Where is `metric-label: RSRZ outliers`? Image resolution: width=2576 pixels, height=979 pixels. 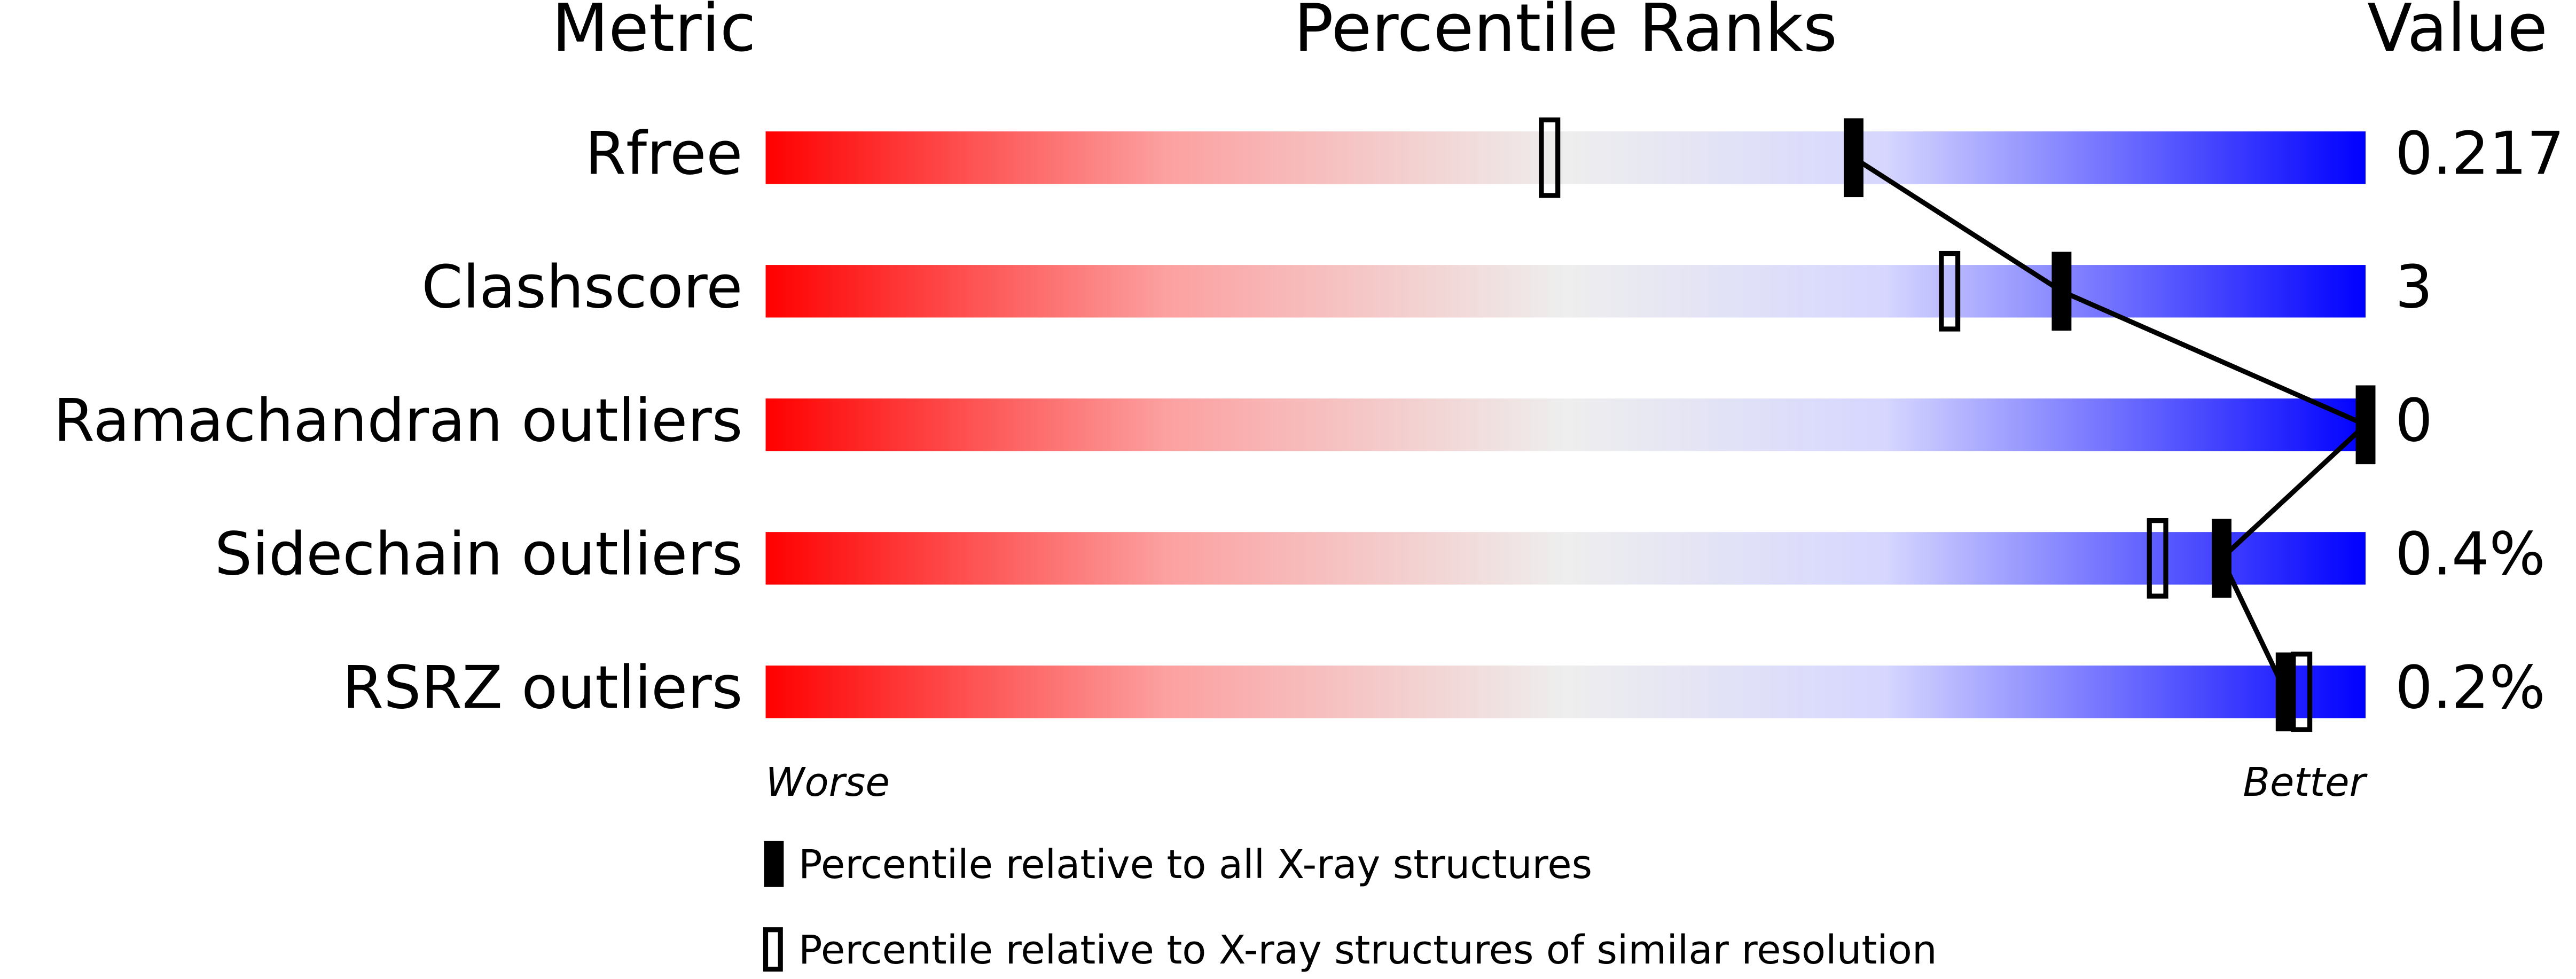
metric-label: RSRZ outliers is located at coordinates (542, 688).